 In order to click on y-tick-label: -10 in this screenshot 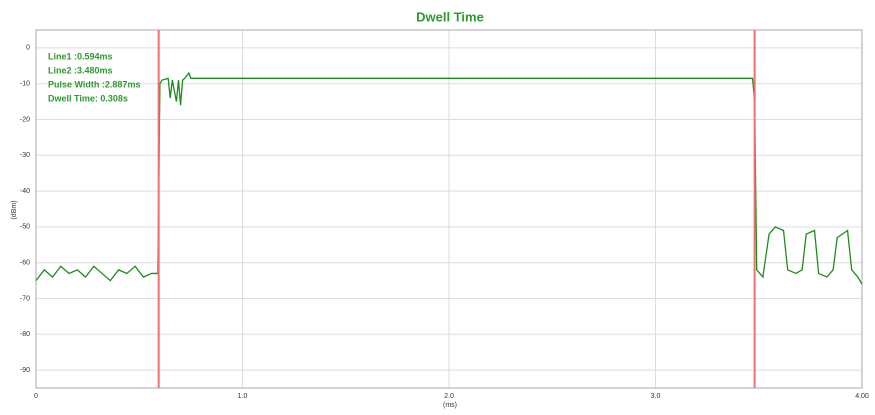, I will do `click(25, 84)`.